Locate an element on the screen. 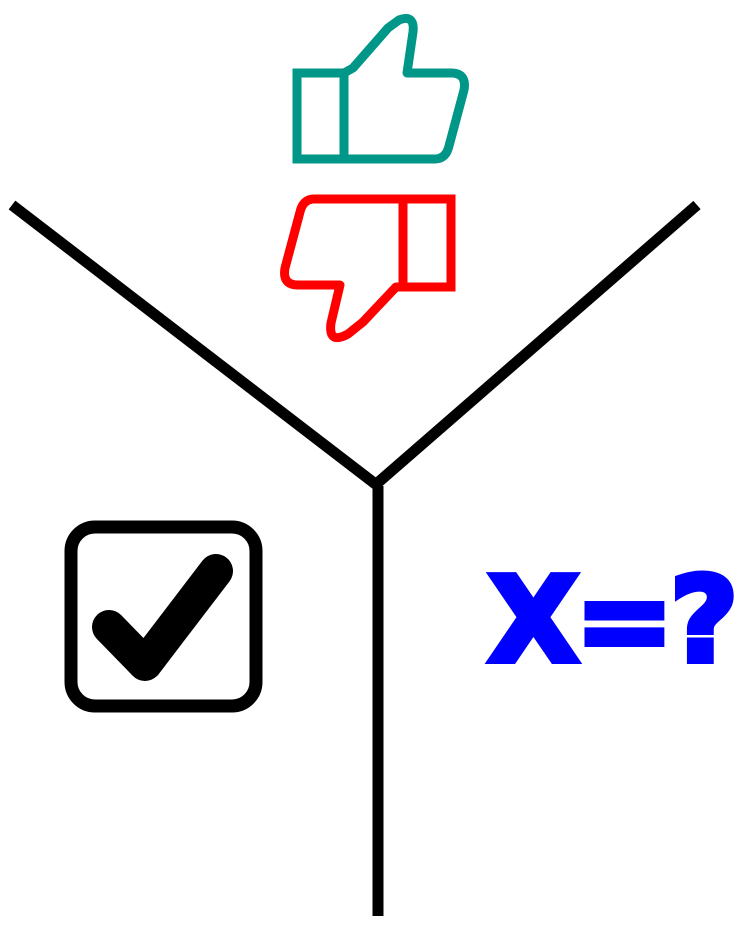 This screenshot has height=930, width=741. thumbs-down-icon is located at coordinates (368, 268).